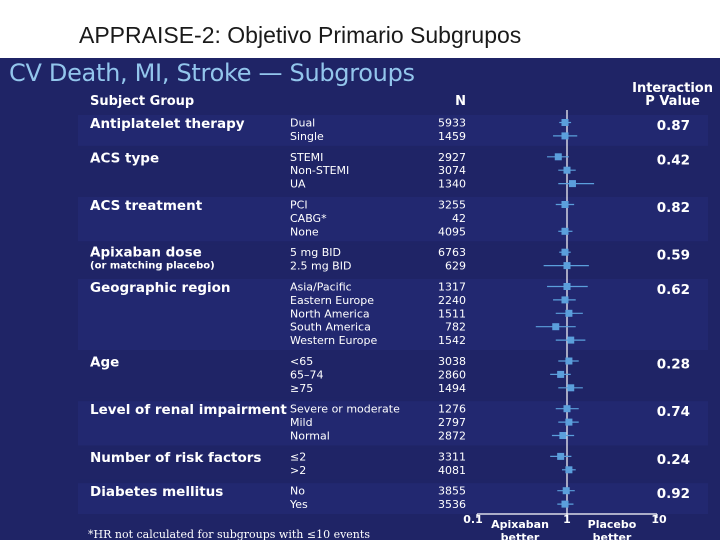 Image resolution: width=720 pixels, height=540 pixels. Describe the element at coordinates (334, 340) in the screenshot. I see `subgroup-label: Western Europe` at that location.